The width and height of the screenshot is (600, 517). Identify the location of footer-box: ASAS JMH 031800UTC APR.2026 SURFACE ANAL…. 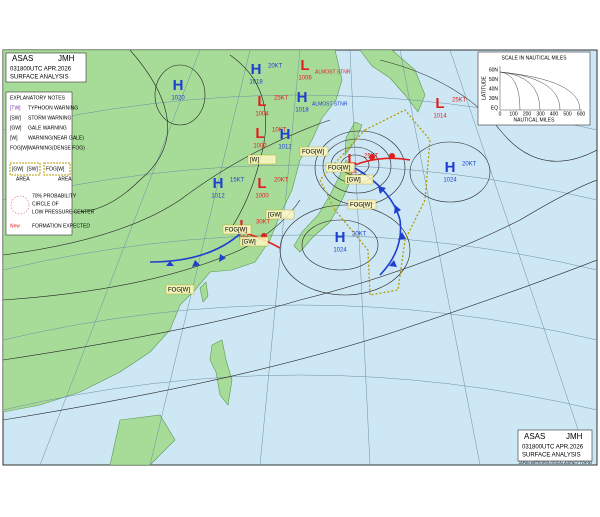
(555, 445).